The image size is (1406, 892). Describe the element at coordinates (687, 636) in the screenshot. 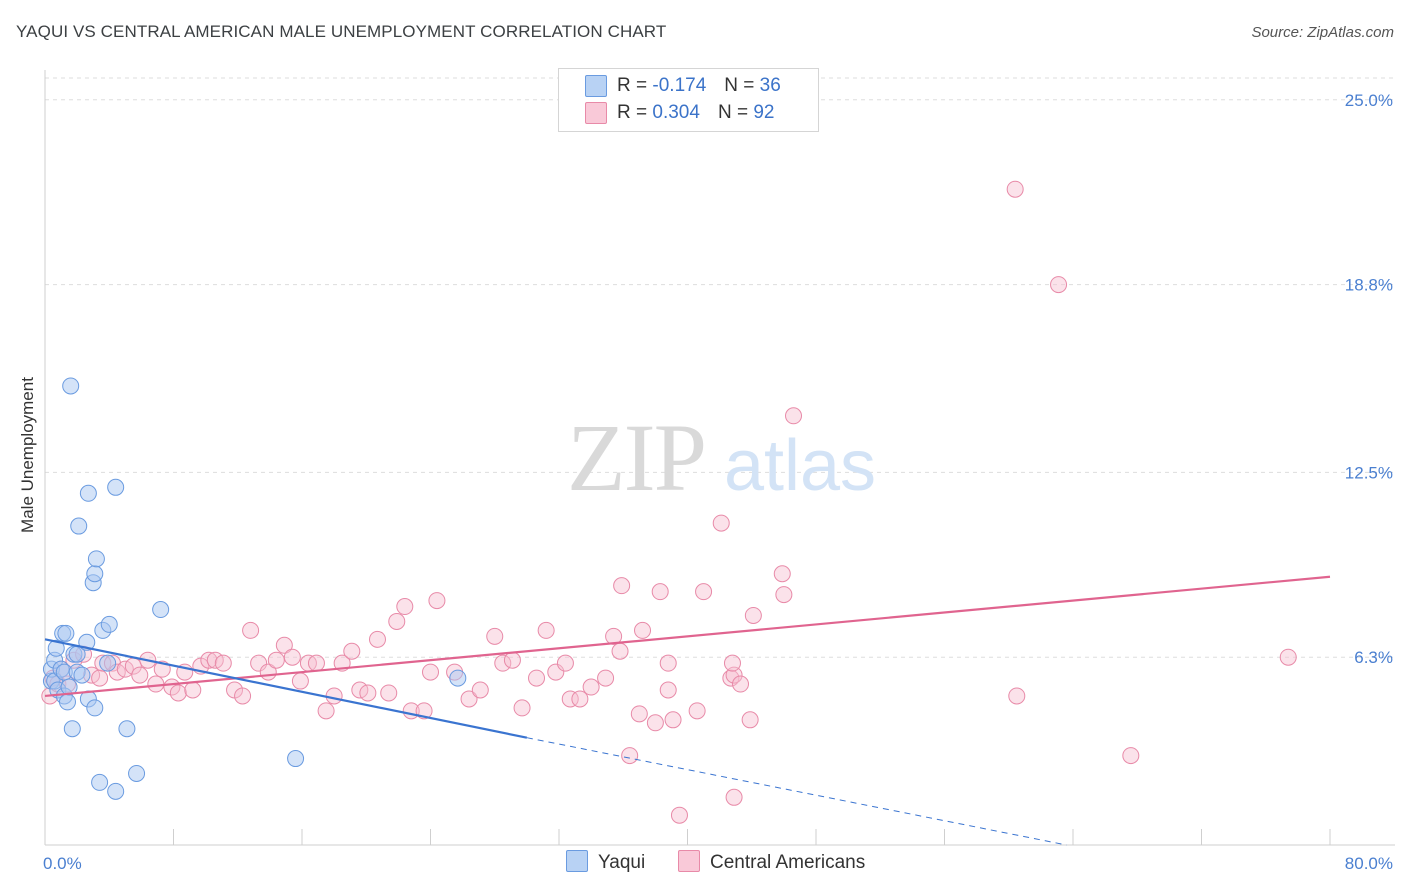

I see `central-americans-trend-line` at that location.